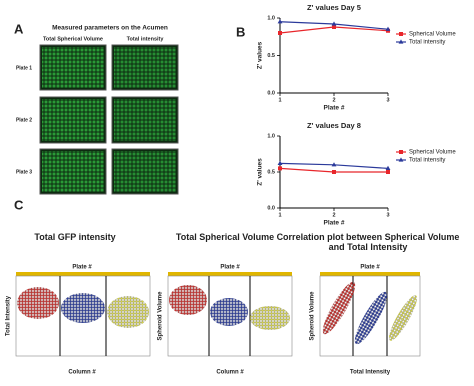 The image size is (474, 386). Describe the element at coordinates (24, 120) in the screenshot. I see `row-label: Plate 2` at that location.